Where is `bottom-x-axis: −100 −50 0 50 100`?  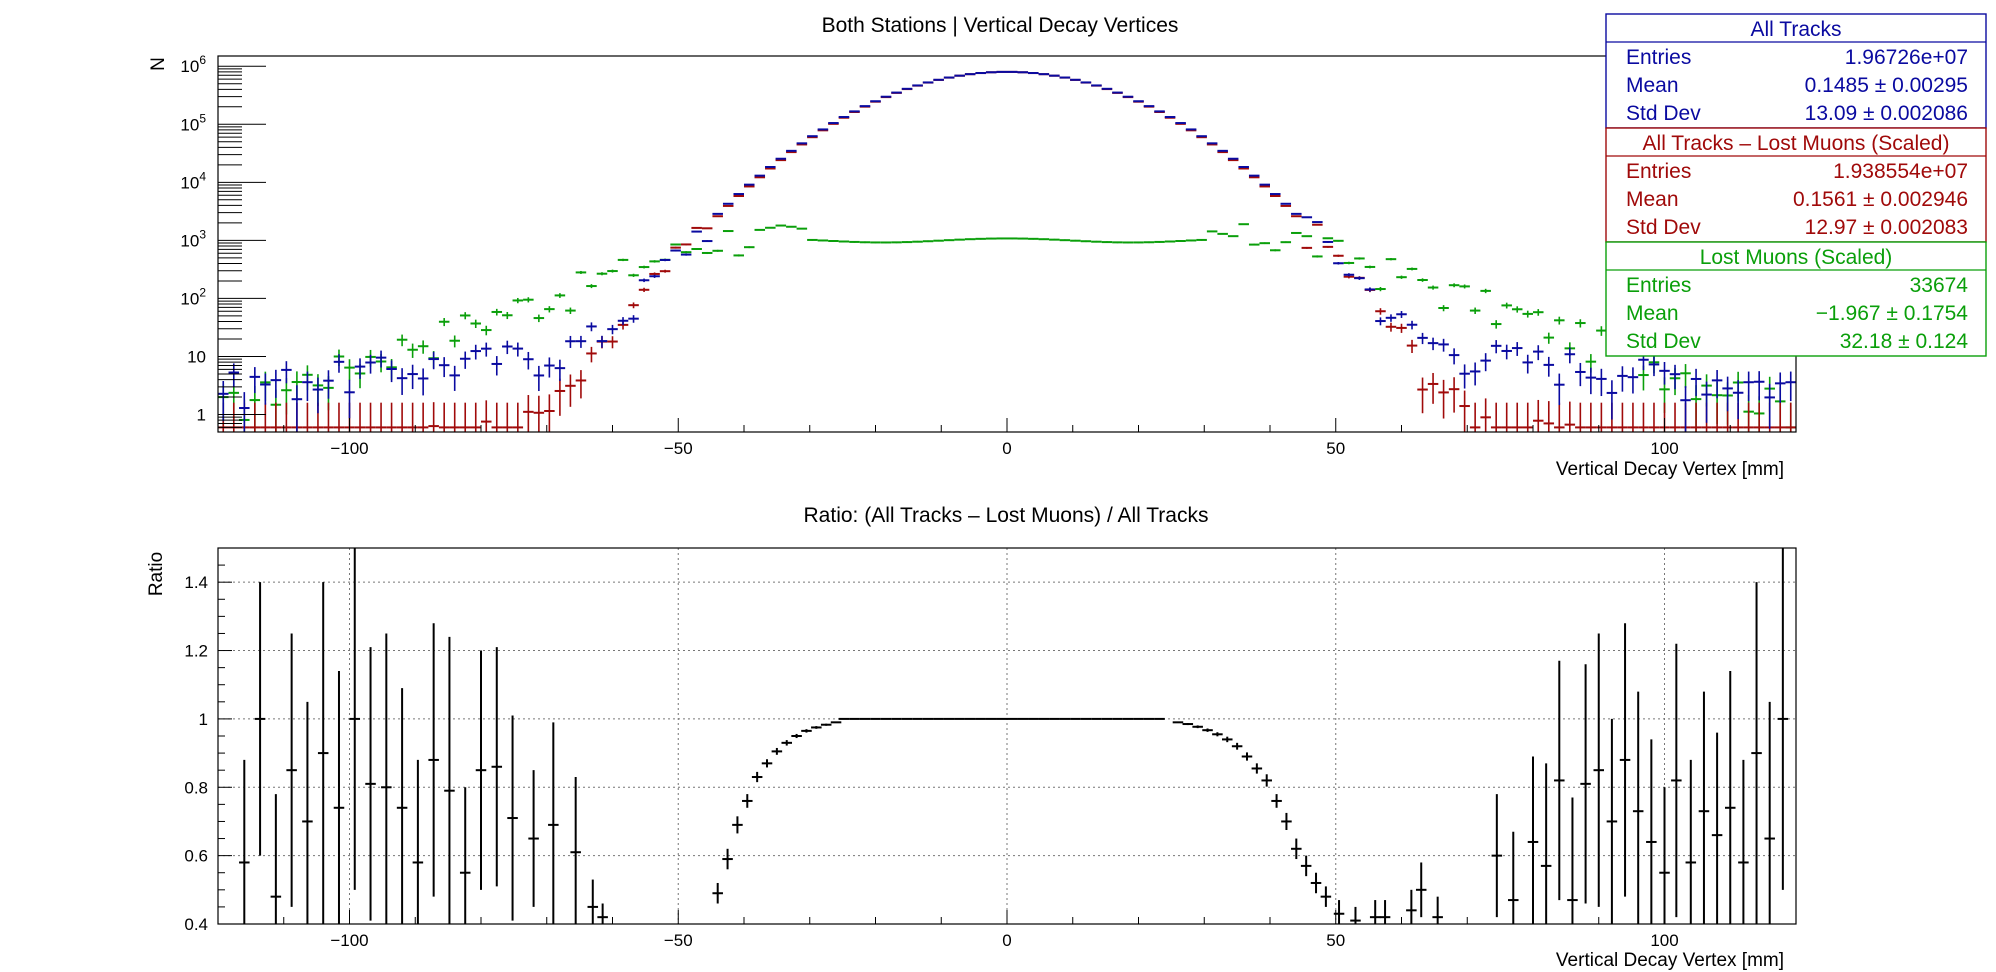 bottom-x-axis: −100 −50 0 50 100 is located at coordinates (1007, 930).